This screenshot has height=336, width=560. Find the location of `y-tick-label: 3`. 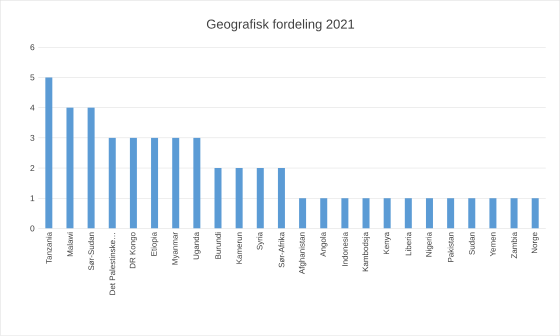

y-tick-label: 3 is located at coordinates (32, 137).